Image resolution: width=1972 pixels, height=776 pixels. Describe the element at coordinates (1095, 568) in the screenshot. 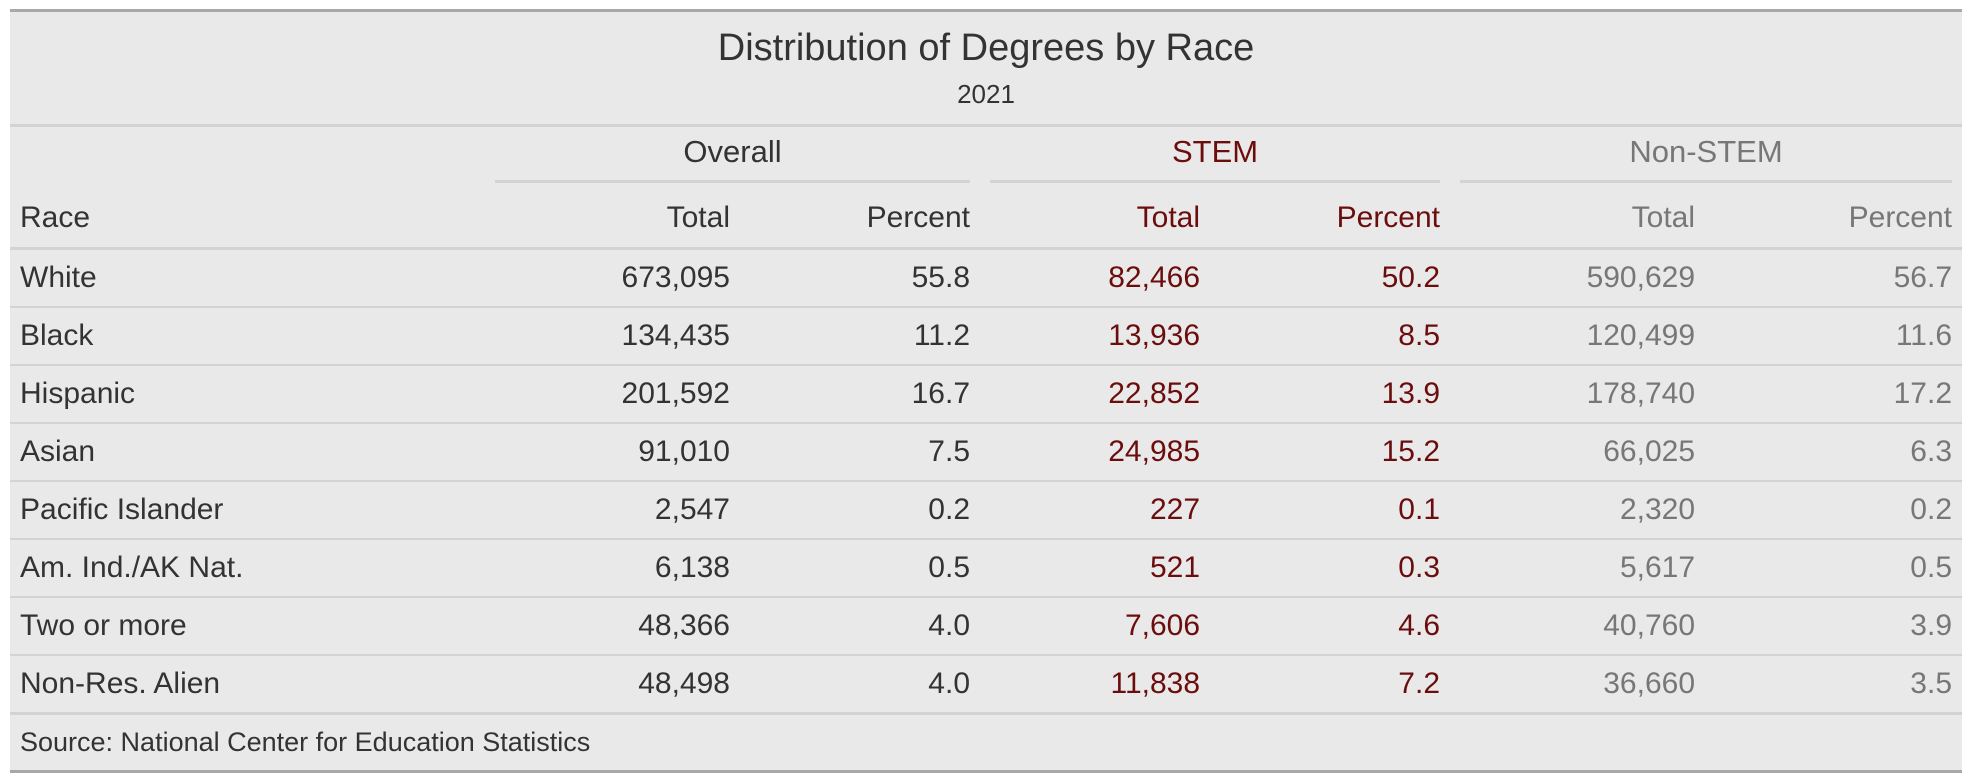

I see `cell-stem-total: 521` at that location.